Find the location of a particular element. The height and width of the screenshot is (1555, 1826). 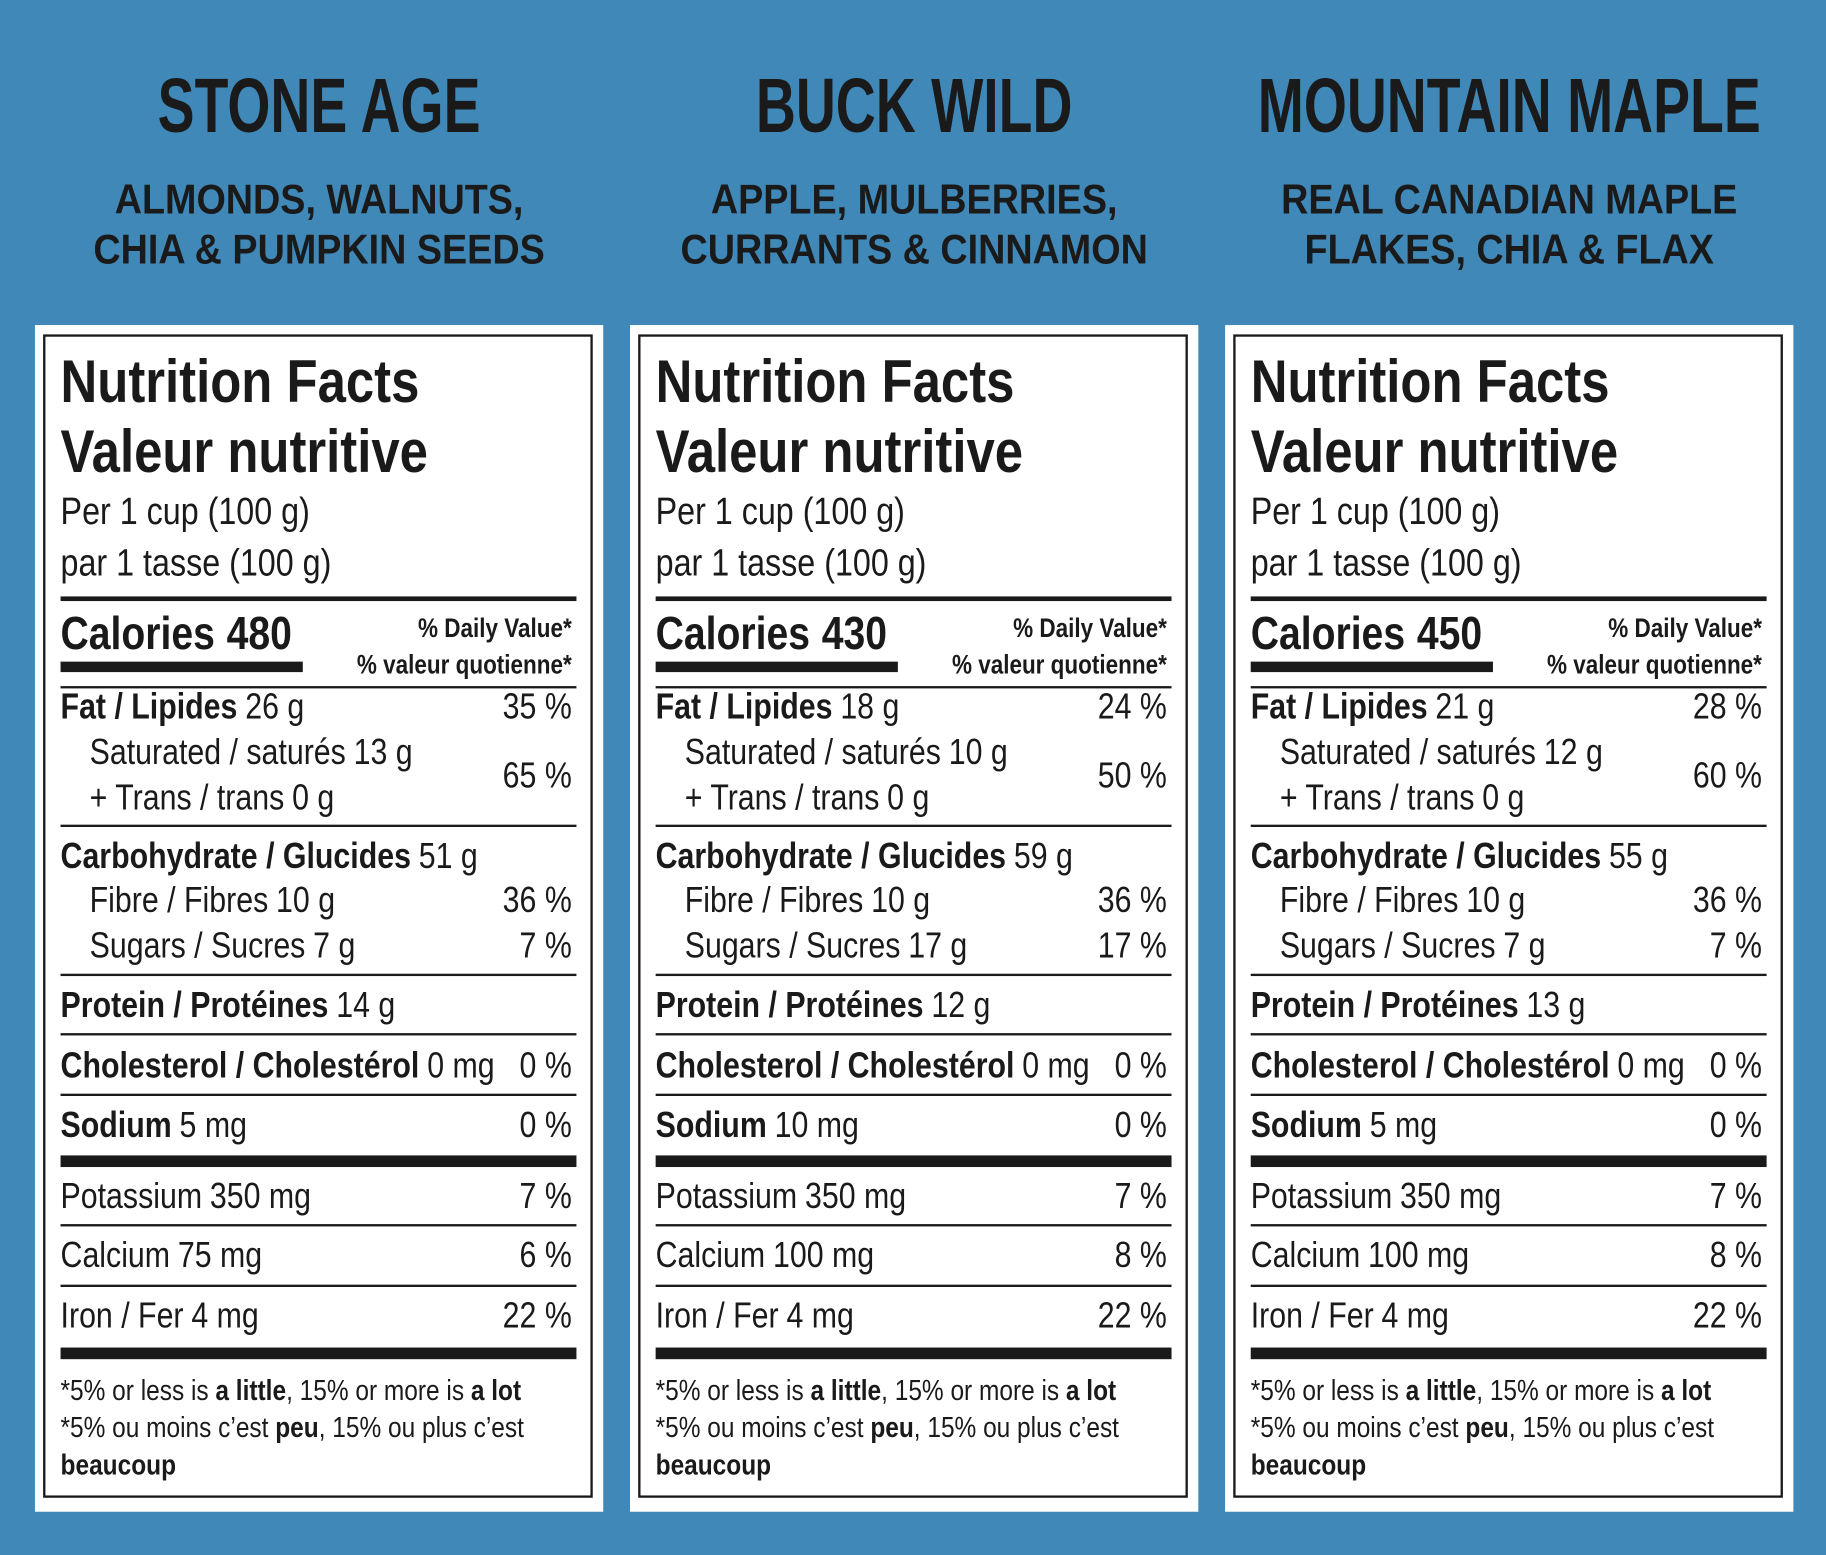

footnote: beaucoup is located at coordinates (1308, 1464).